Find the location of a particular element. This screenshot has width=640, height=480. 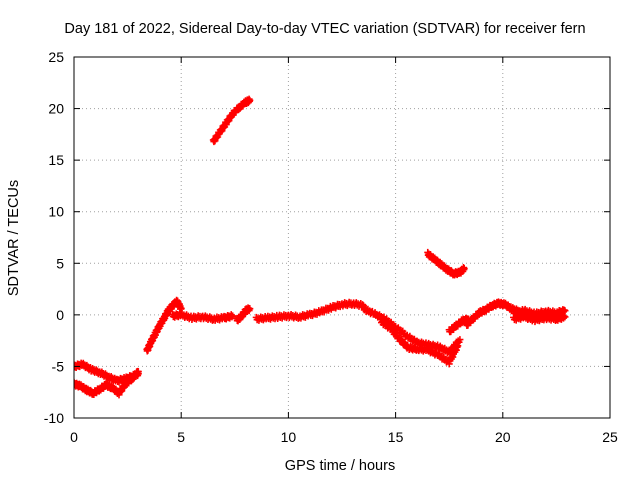

series-track-i is located at coordinates (419, 341).